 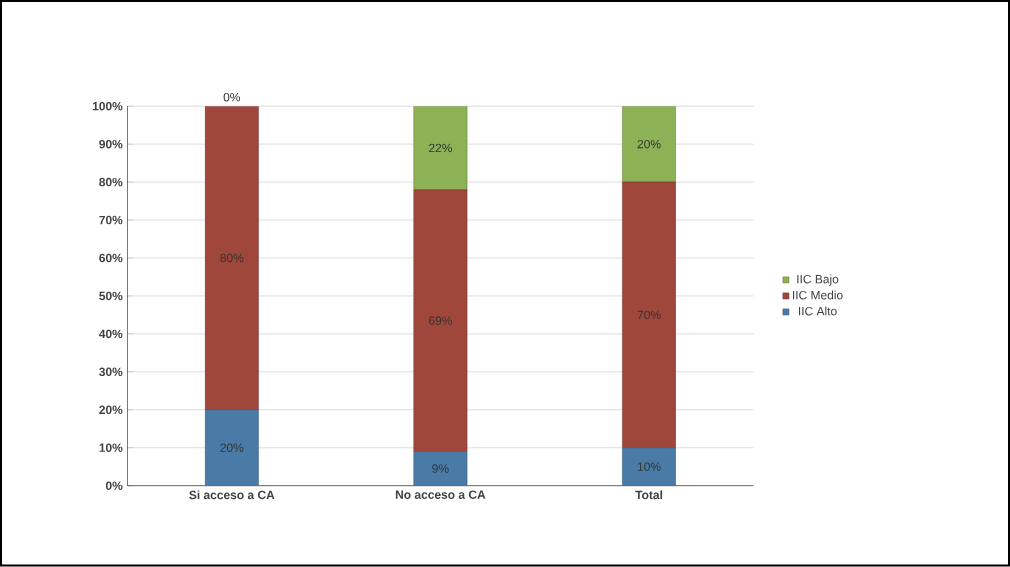 I want to click on y-tick-label: 20%, so click(x=111, y=410).